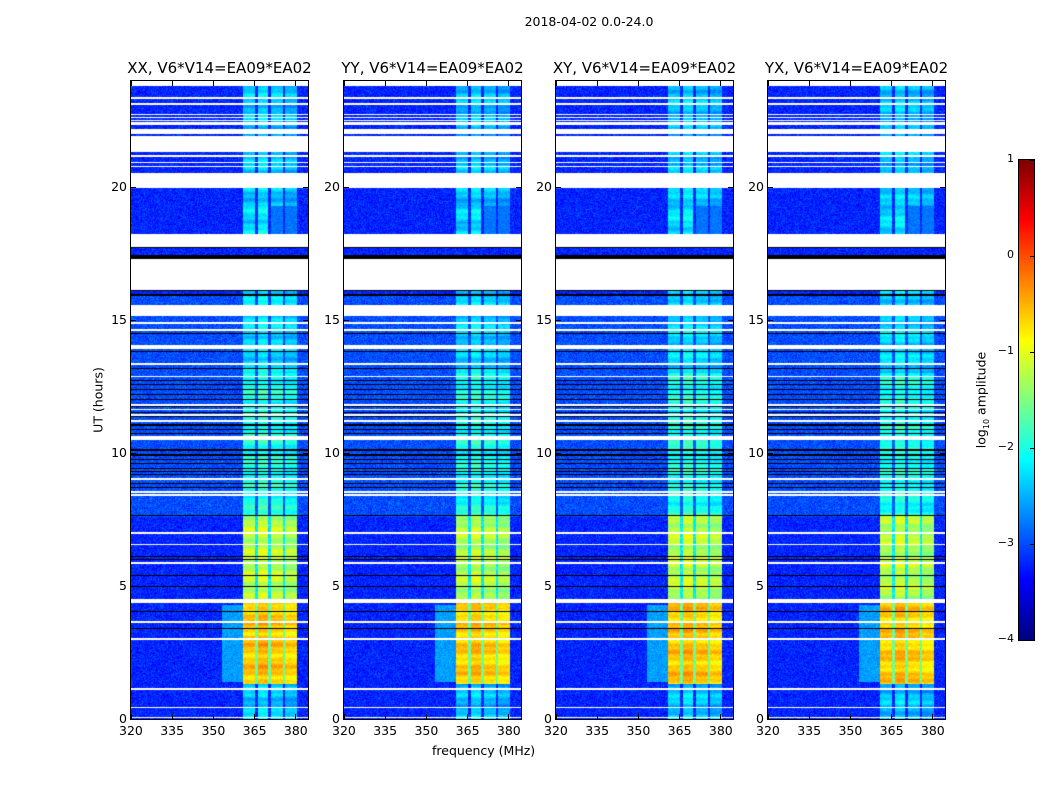 This screenshot has height=800, width=1050. What do you see at coordinates (1026, 400) in the screenshot?
I see `colorbar` at bounding box center [1026, 400].